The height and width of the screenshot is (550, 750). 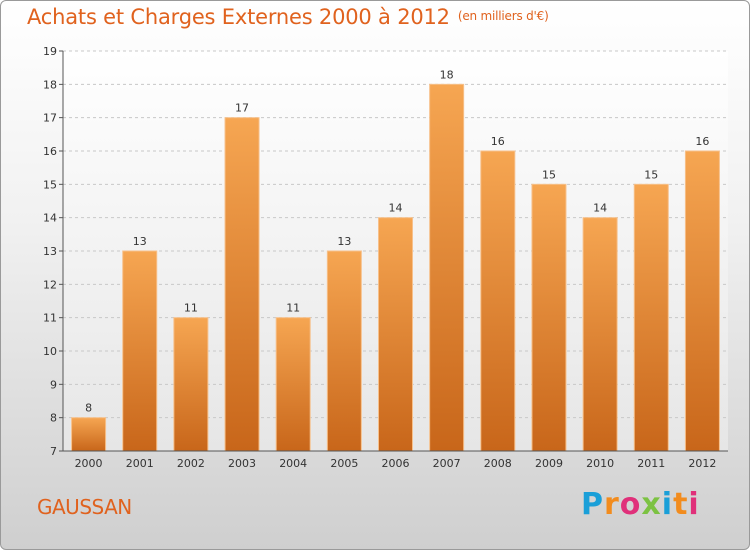 I want to click on bar-2000, so click(x=89, y=434).